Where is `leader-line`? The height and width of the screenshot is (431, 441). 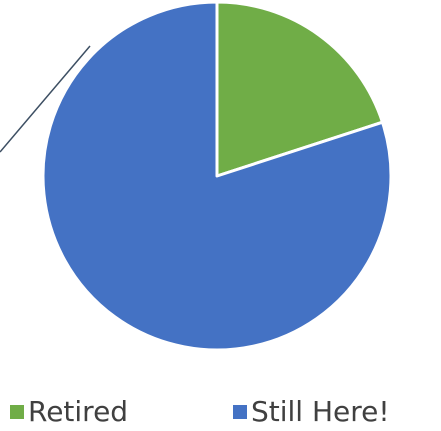 leader-line is located at coordinates (45, 99).